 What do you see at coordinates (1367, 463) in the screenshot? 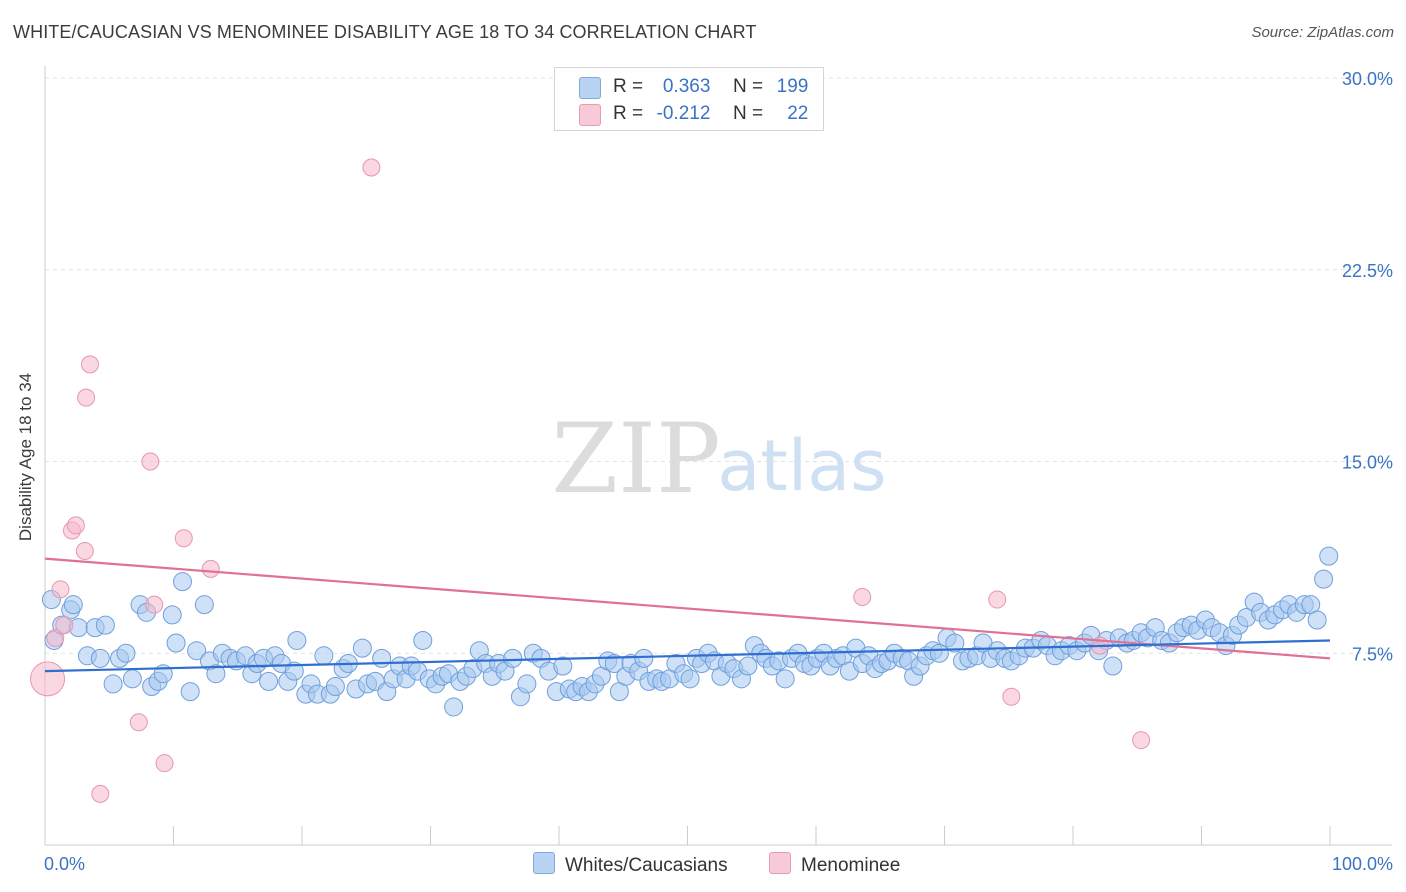
I see `y-tick-label: 15.0%` at bounding box center [1367, 463].